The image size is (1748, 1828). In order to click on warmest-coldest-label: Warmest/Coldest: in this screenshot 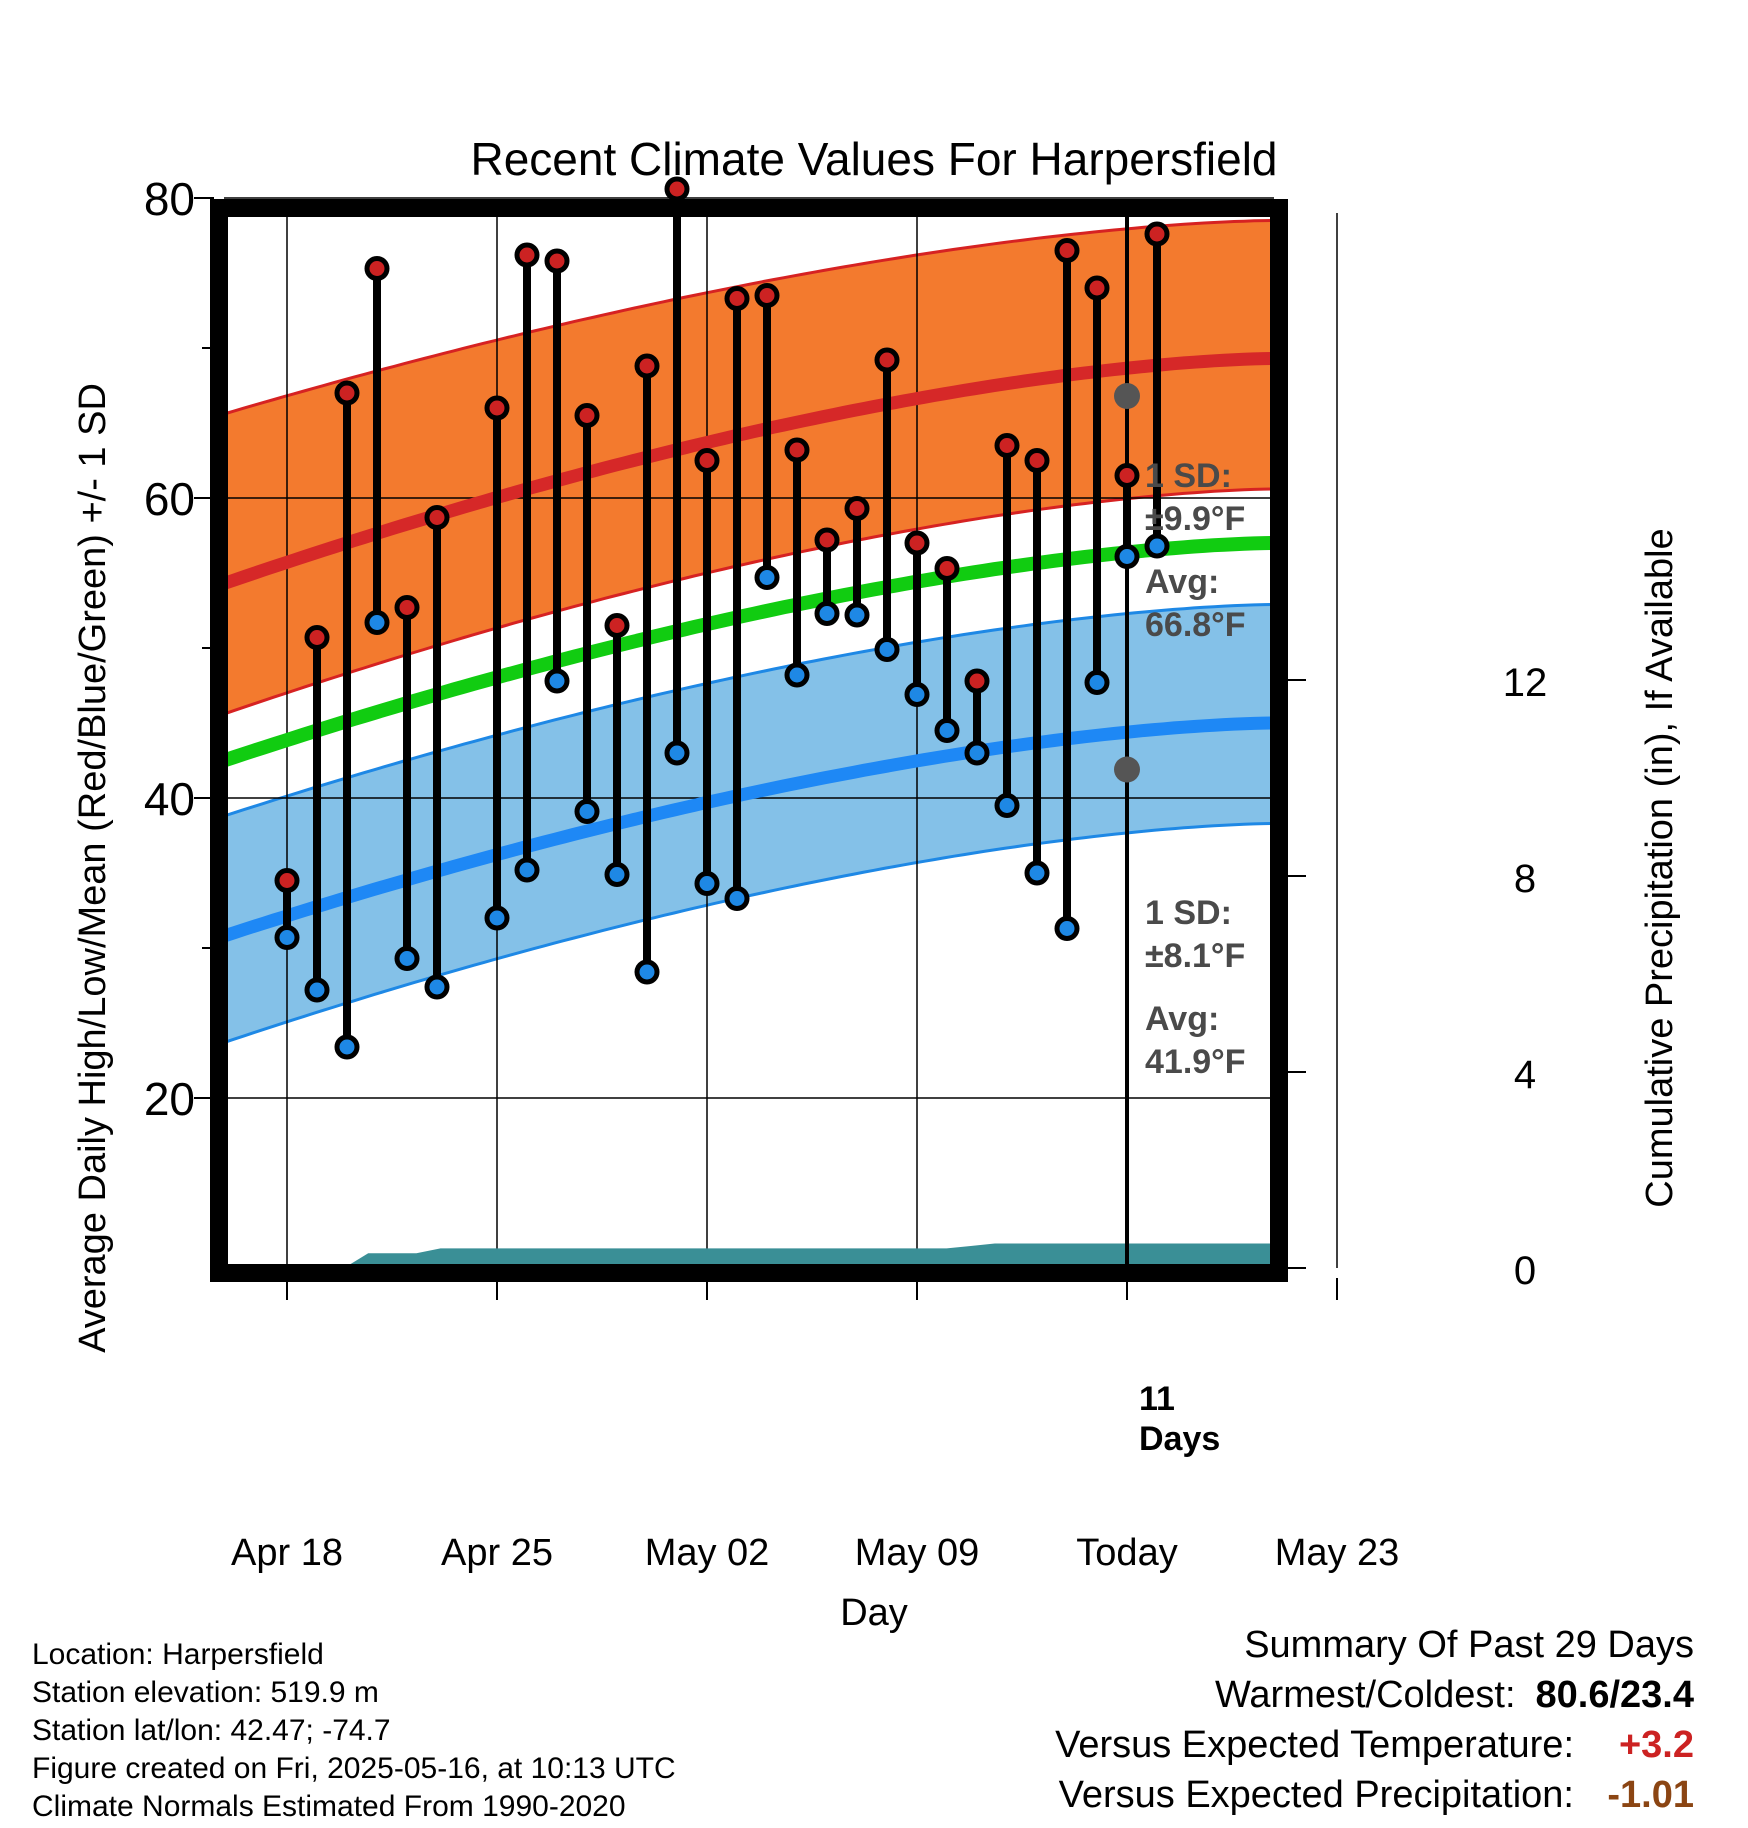, I will do `click(1365, 1695)`.